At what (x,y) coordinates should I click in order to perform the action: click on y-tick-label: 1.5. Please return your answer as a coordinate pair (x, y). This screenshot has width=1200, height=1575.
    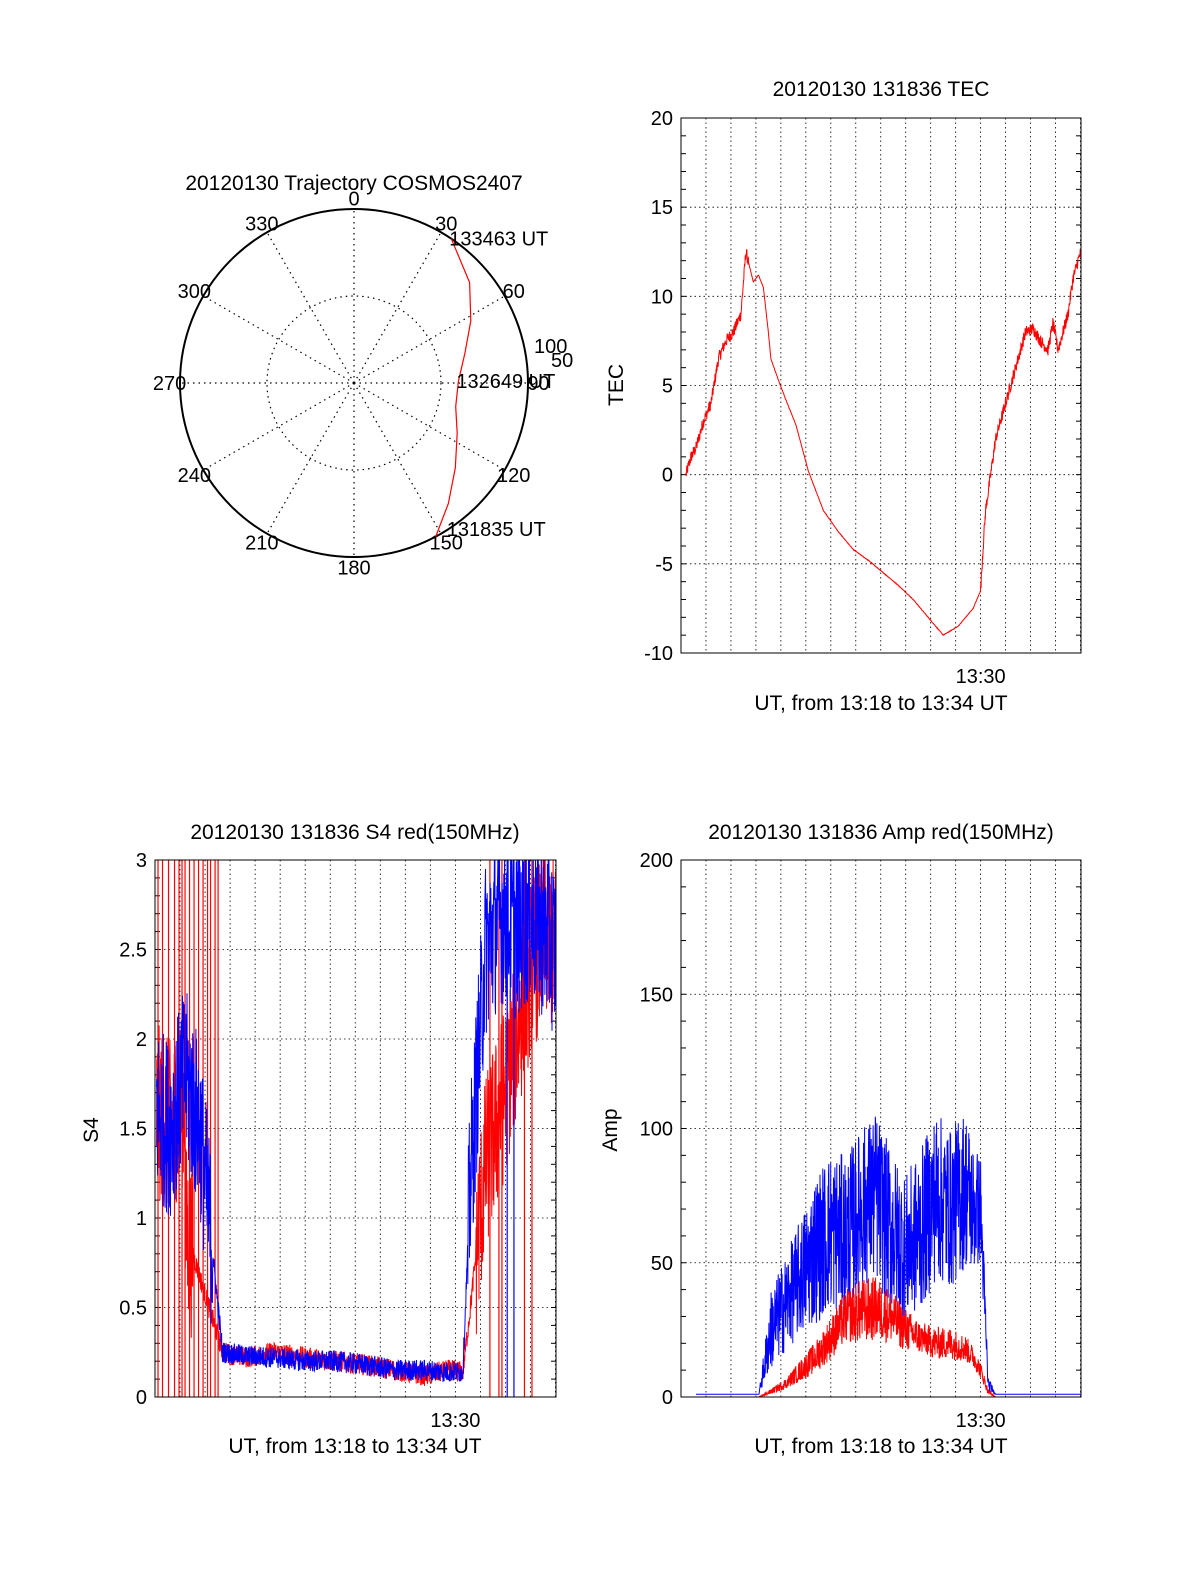
    Looking at the image, I should click on (133, 1130).